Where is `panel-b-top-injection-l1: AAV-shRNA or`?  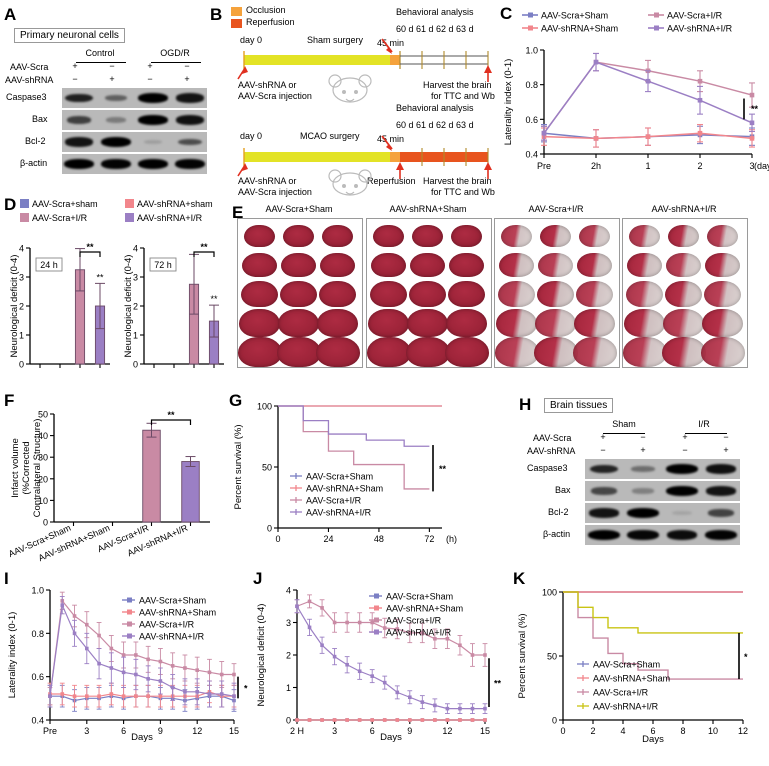 panel-b-top-injection-l1: AAV-shRNA or is located at coordinates (267, 85).